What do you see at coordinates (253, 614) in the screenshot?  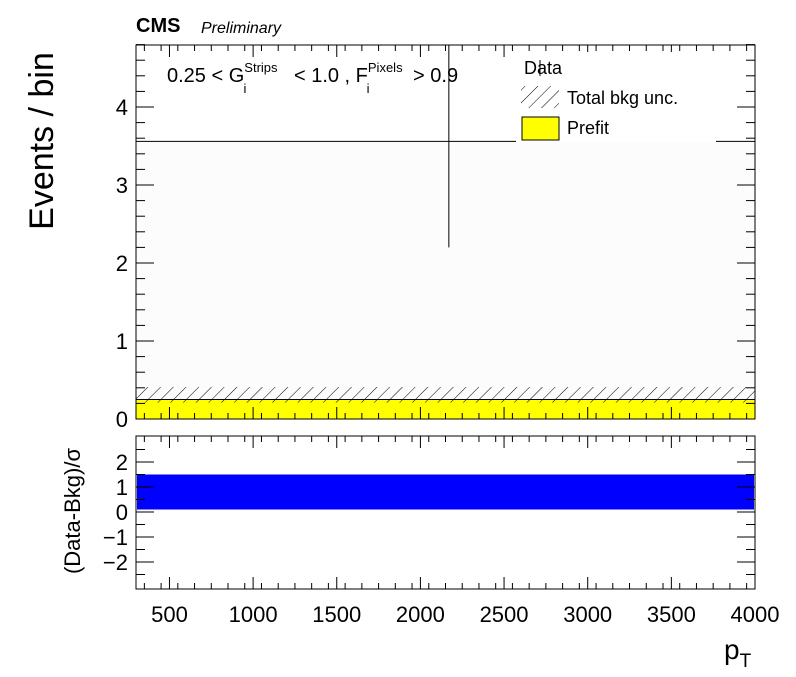 I see `x-tick-label: 1000` at bounding box center [253, 614].